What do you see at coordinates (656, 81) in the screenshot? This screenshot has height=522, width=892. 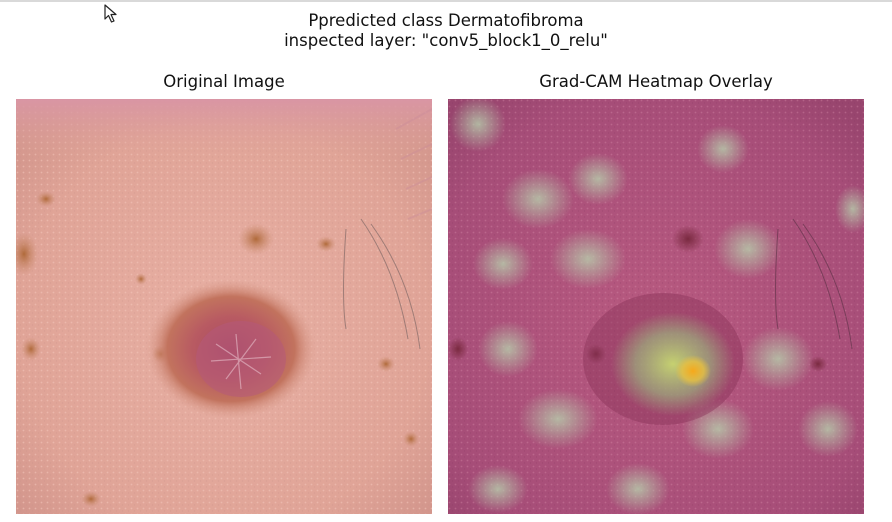 I see `gradcam-overlay-title: Grad-CAM Heatmap Overlay` at bounding box center [656, 81].